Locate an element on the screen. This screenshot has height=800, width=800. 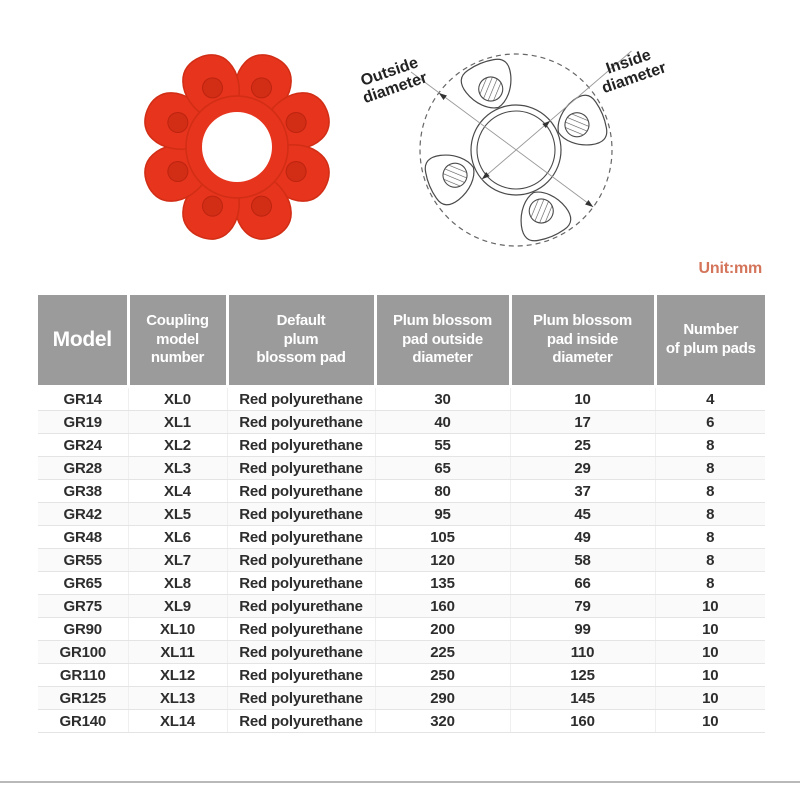
table-cell: 6 is located at coordinates (709, 422).